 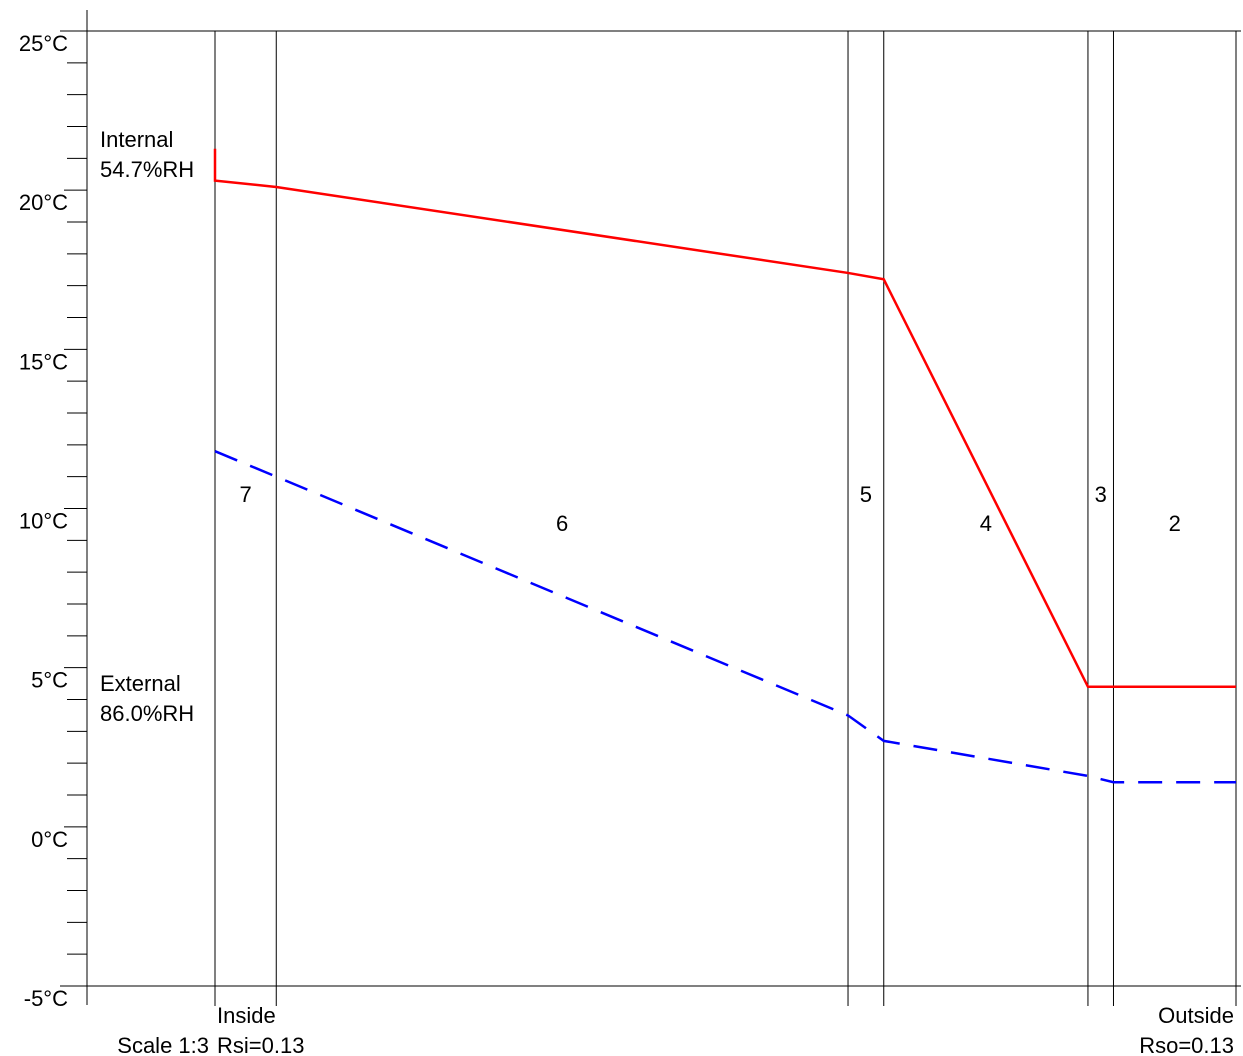 What do you see at coordinates (1175, 523) in the screenshot?
I see `layer-label-2: 2` at bounding box center [1175, 523].